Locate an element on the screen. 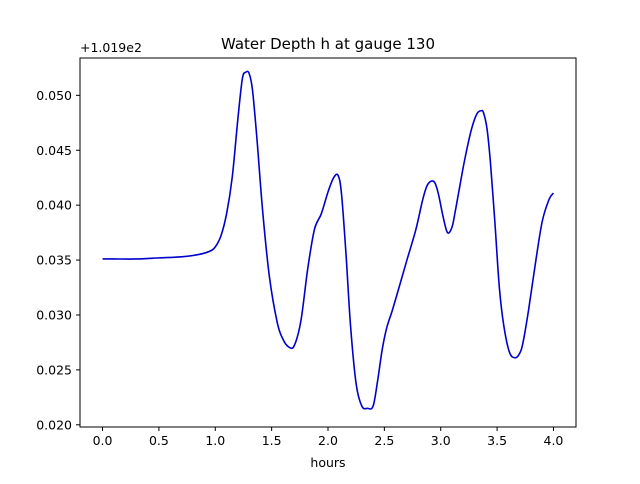  x-axis-label: hours is located at coordinates (327, 462).